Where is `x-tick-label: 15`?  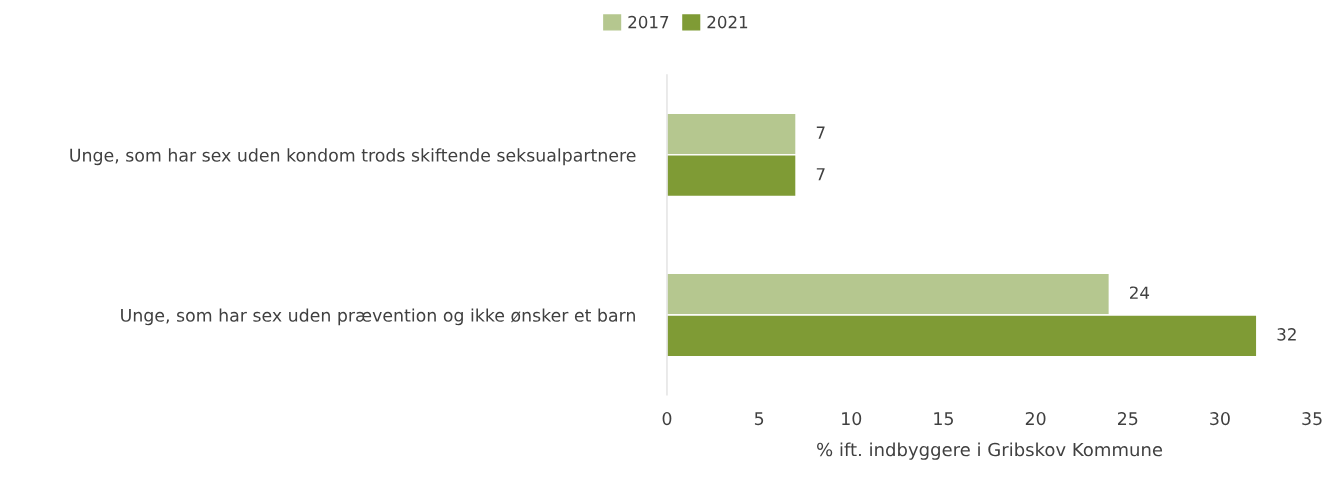 x-tick-label: 15 is located at coordinates (943, 419).